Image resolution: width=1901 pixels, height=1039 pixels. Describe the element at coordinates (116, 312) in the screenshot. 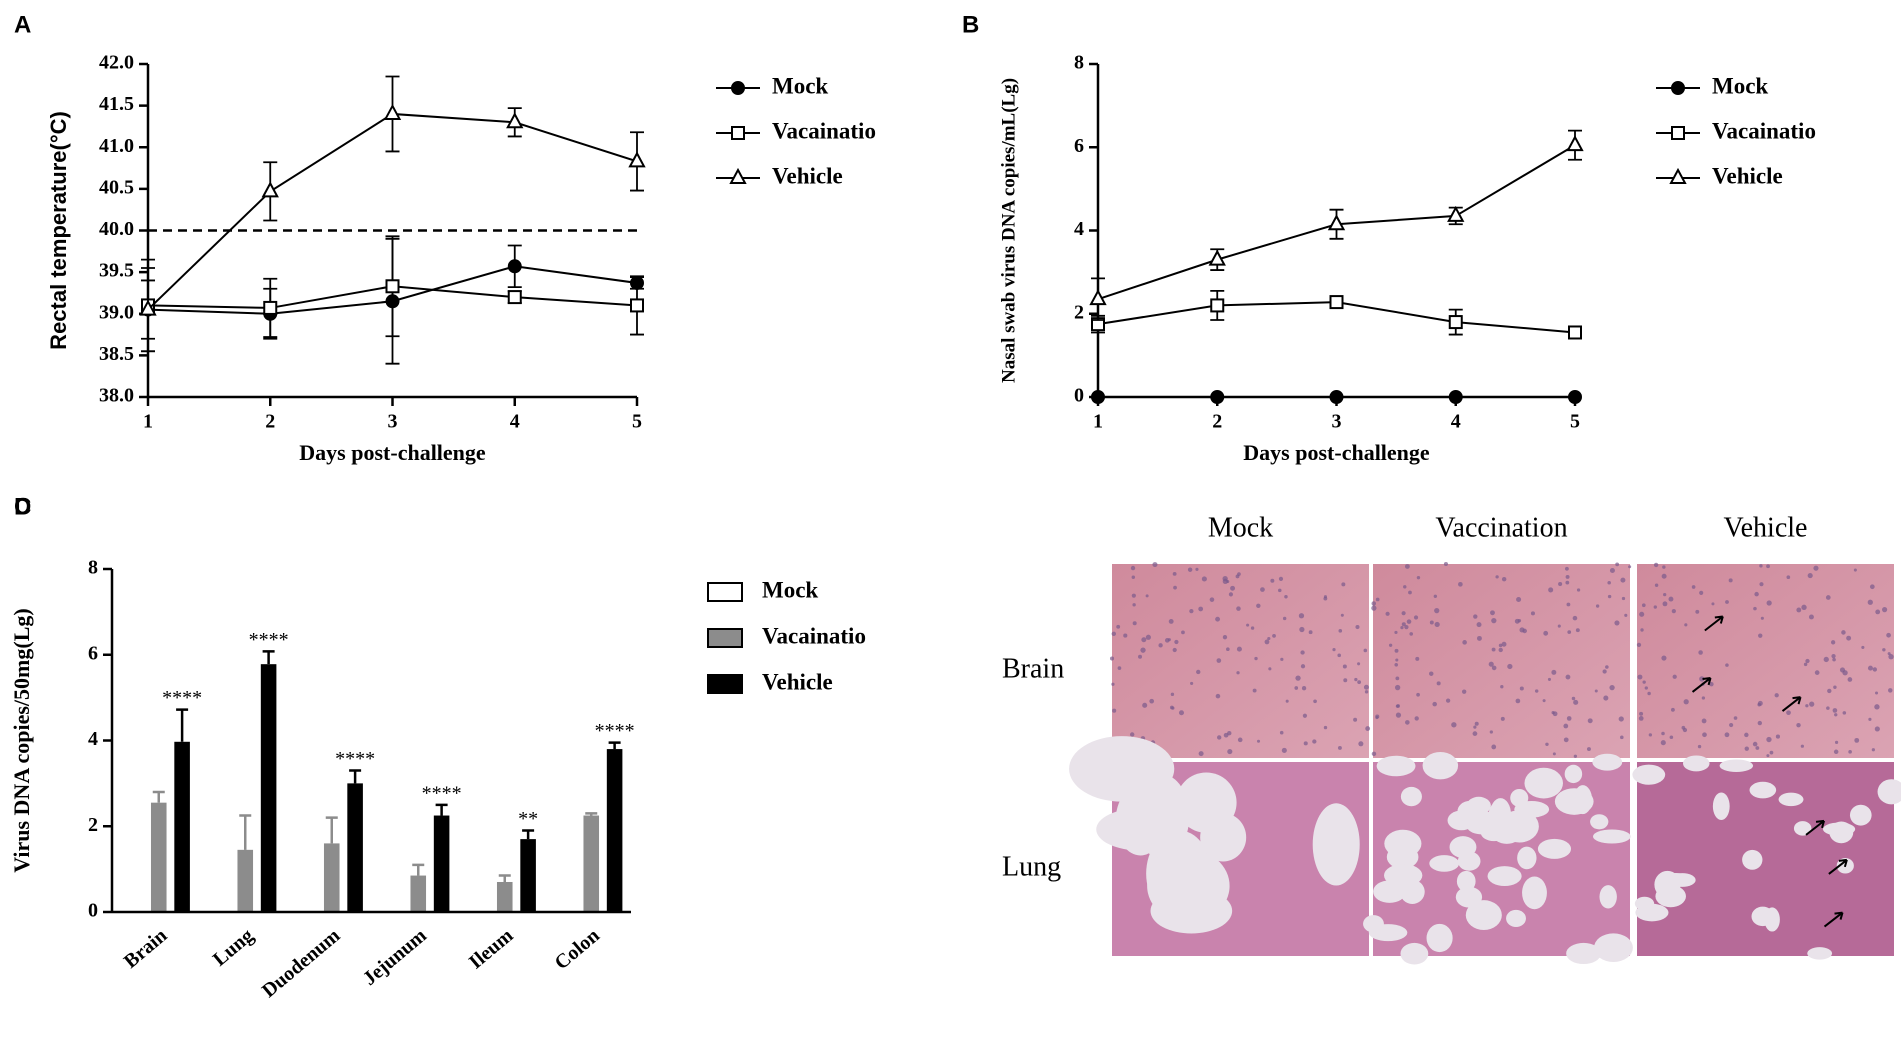

I see `y-tick-label: 39.0` at that location.